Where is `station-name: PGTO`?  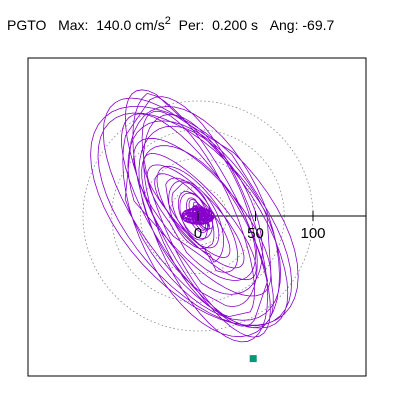
station-name: PGTO is located at coordinates (27, 25).